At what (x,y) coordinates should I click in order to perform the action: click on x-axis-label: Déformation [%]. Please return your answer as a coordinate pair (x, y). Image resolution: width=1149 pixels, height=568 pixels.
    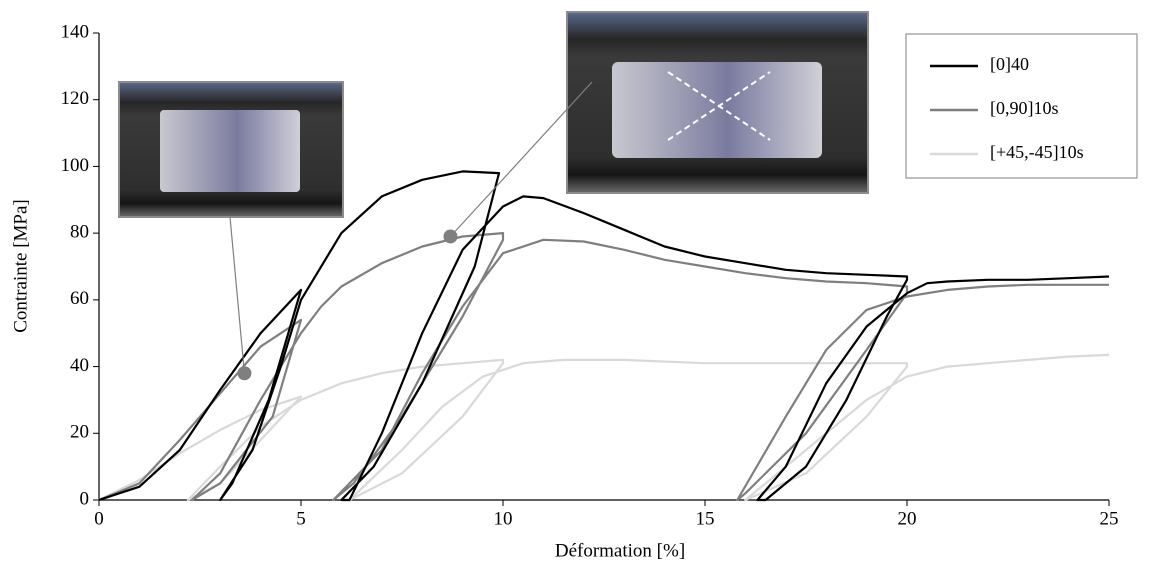
    Looking at the image, I should click on (620, 550).